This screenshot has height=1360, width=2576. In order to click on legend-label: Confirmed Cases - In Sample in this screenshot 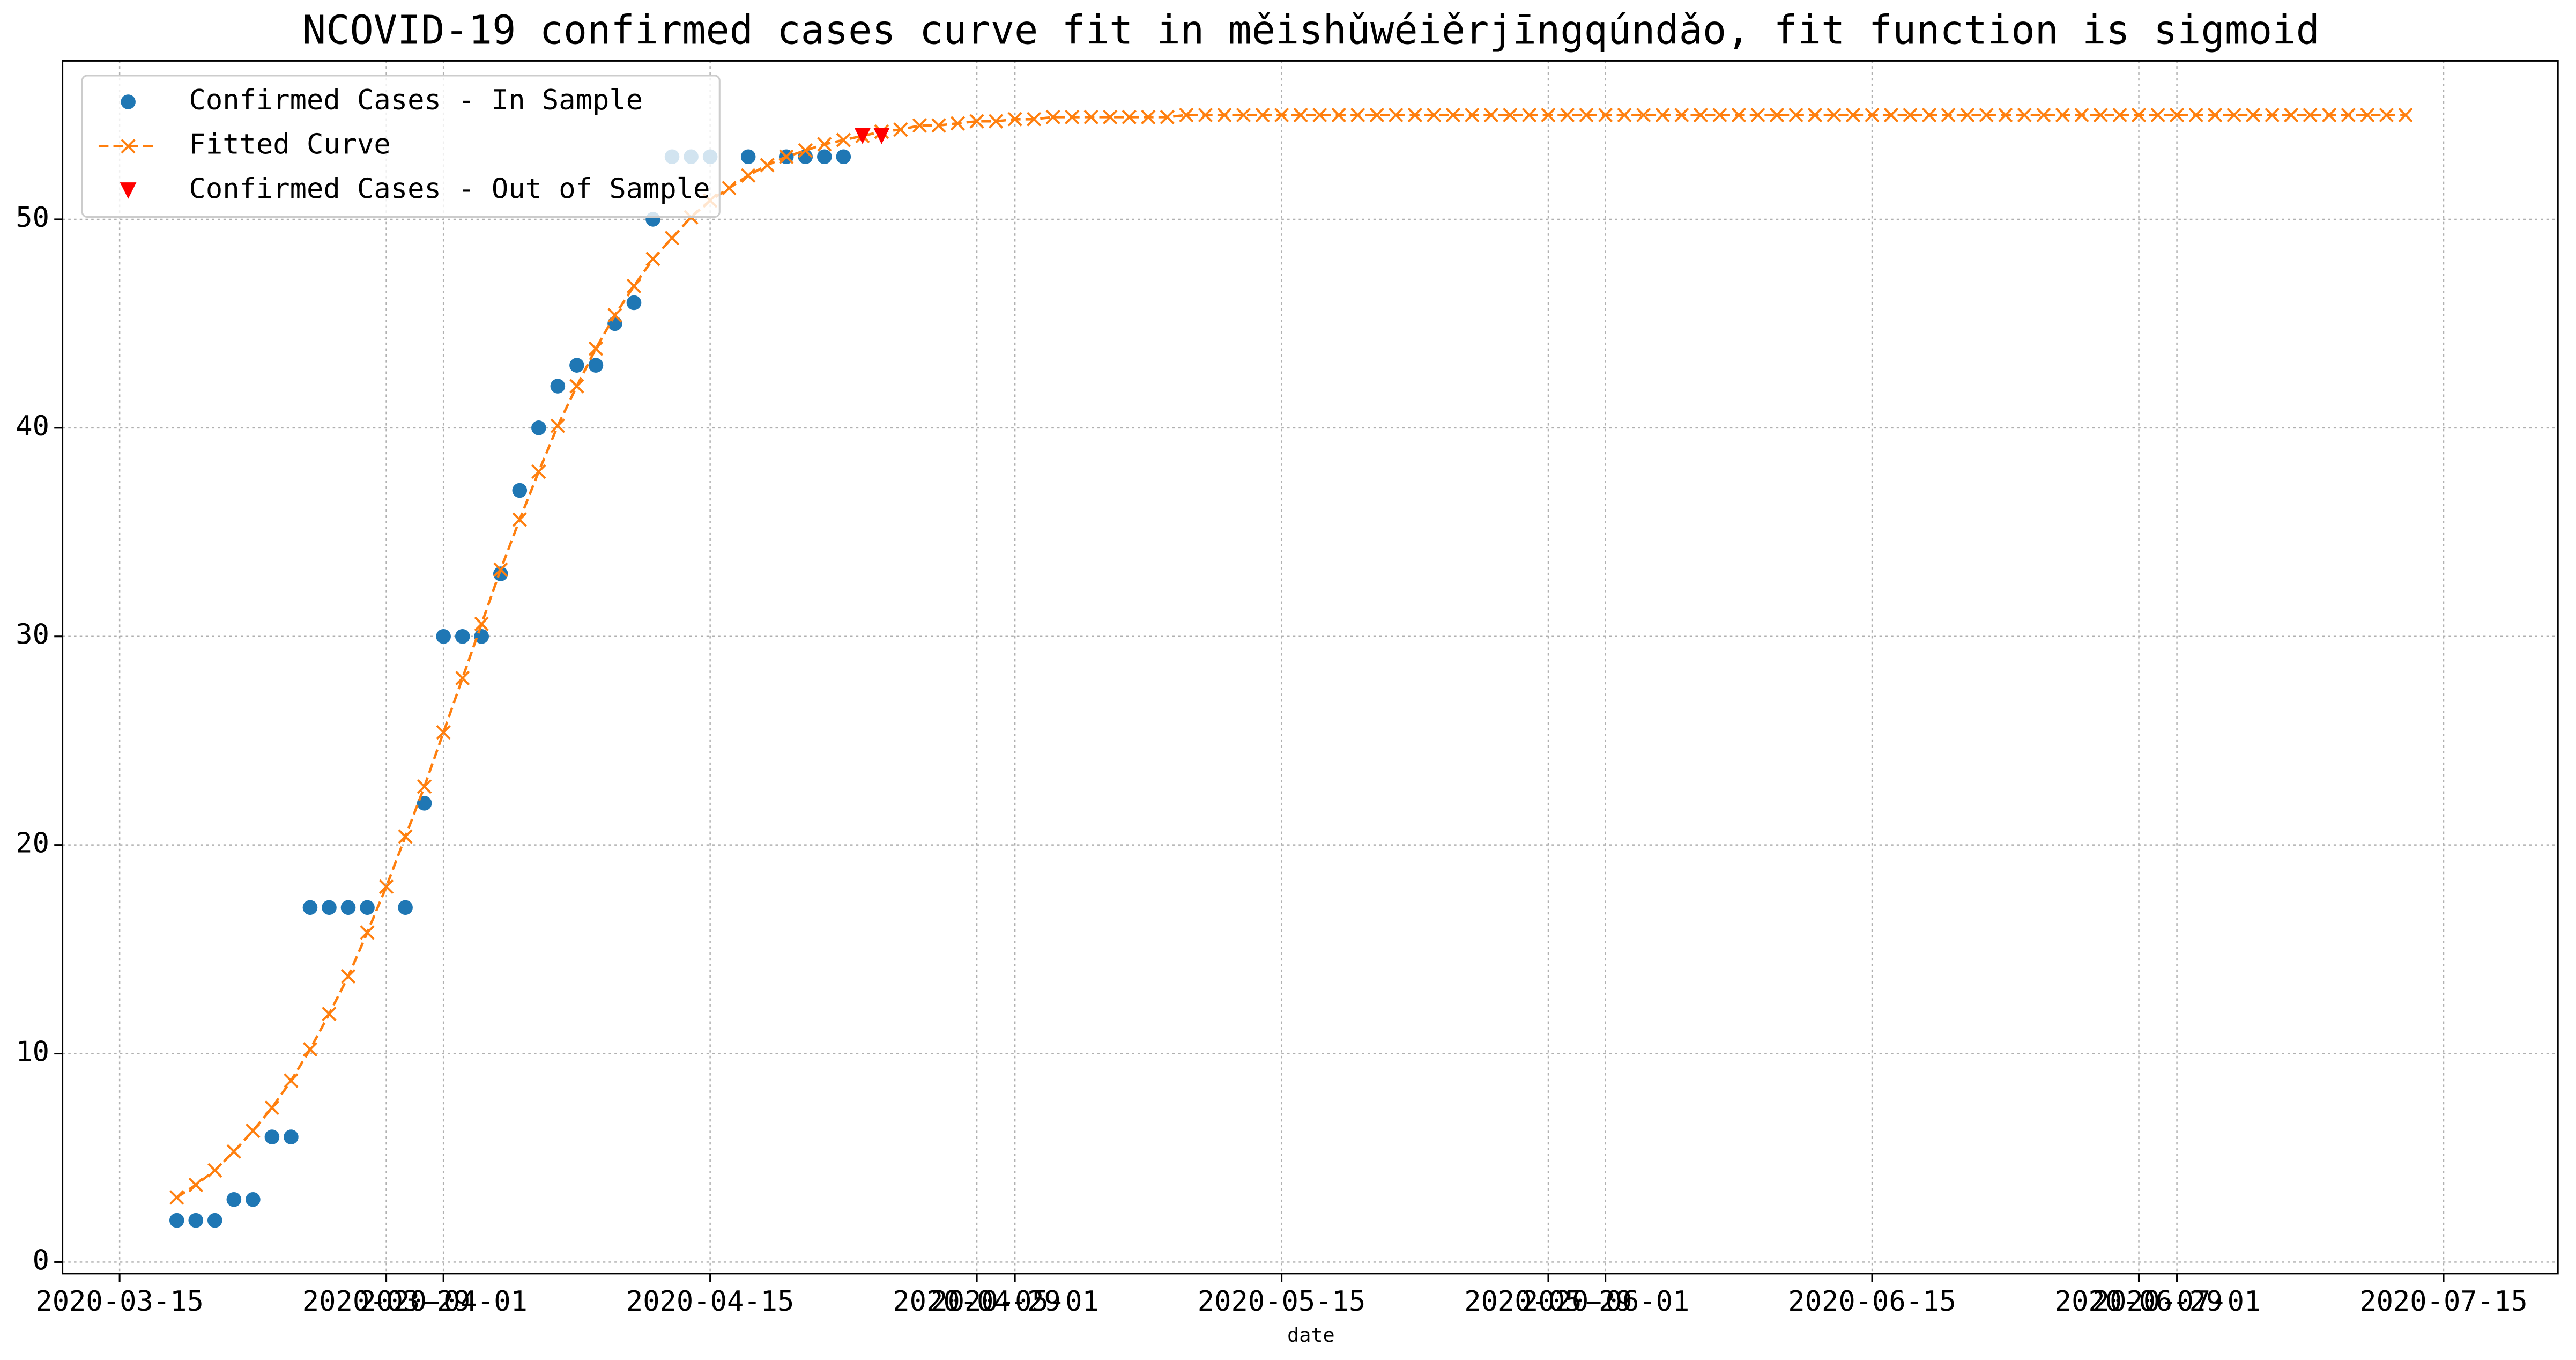, I will do `click(416, 100)`.